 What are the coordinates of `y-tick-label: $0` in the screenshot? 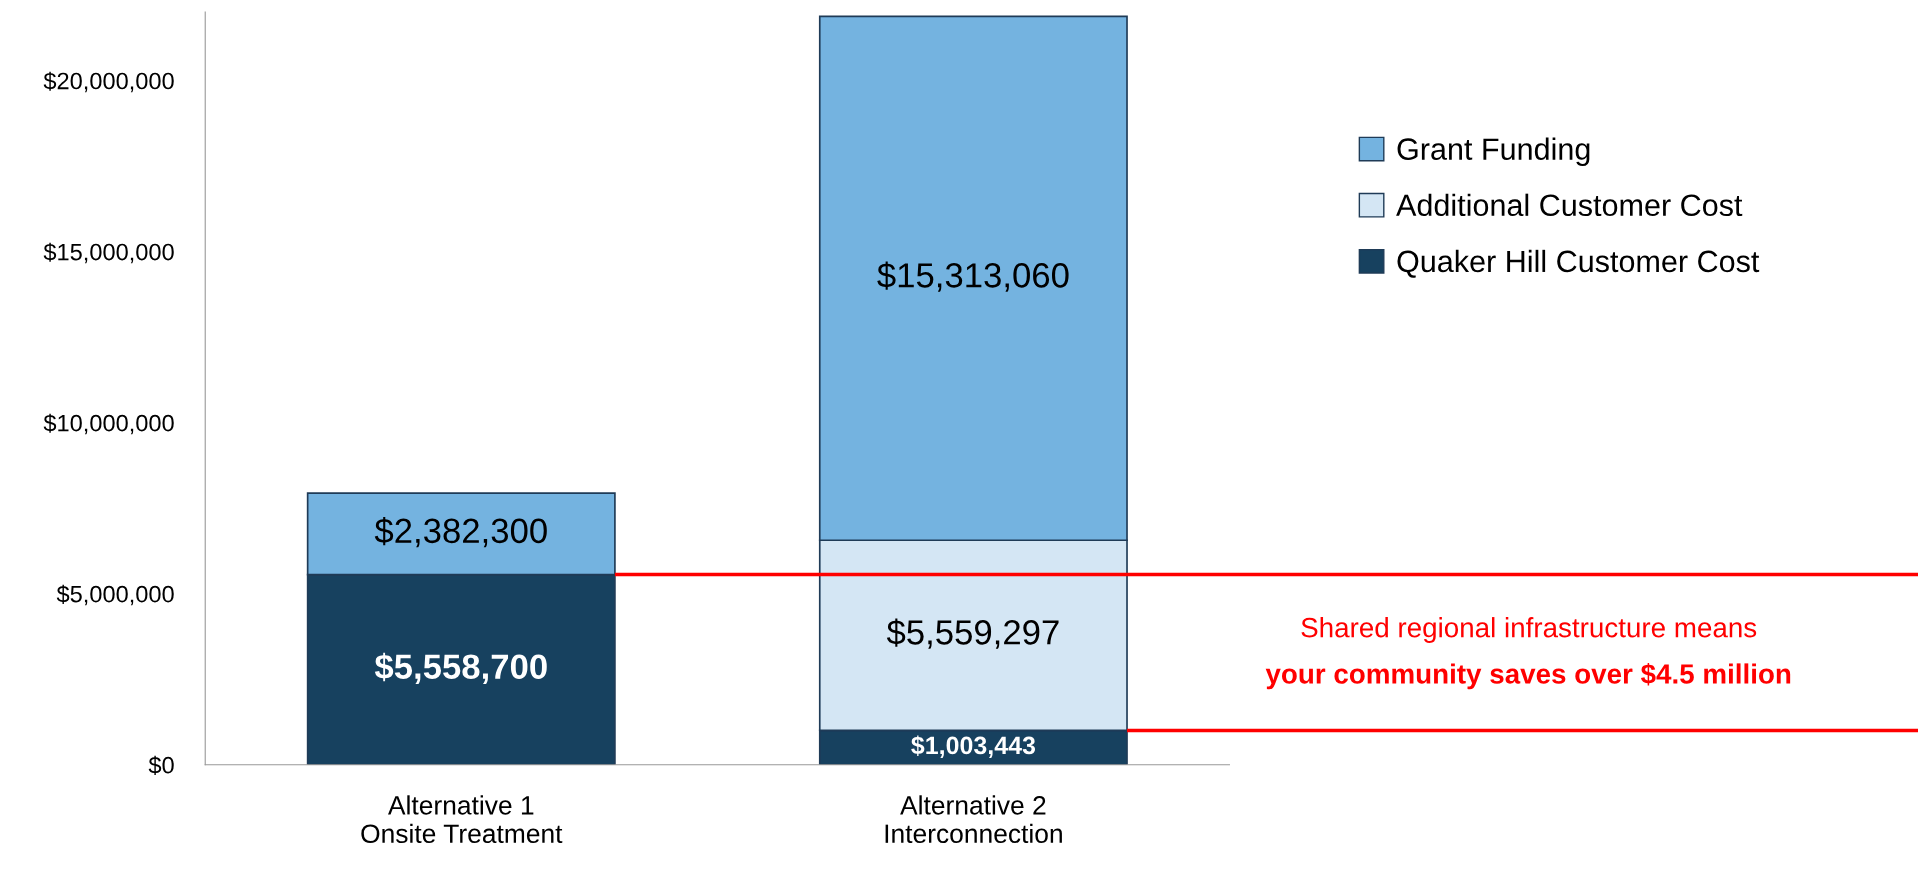 It's located at (161, 765).